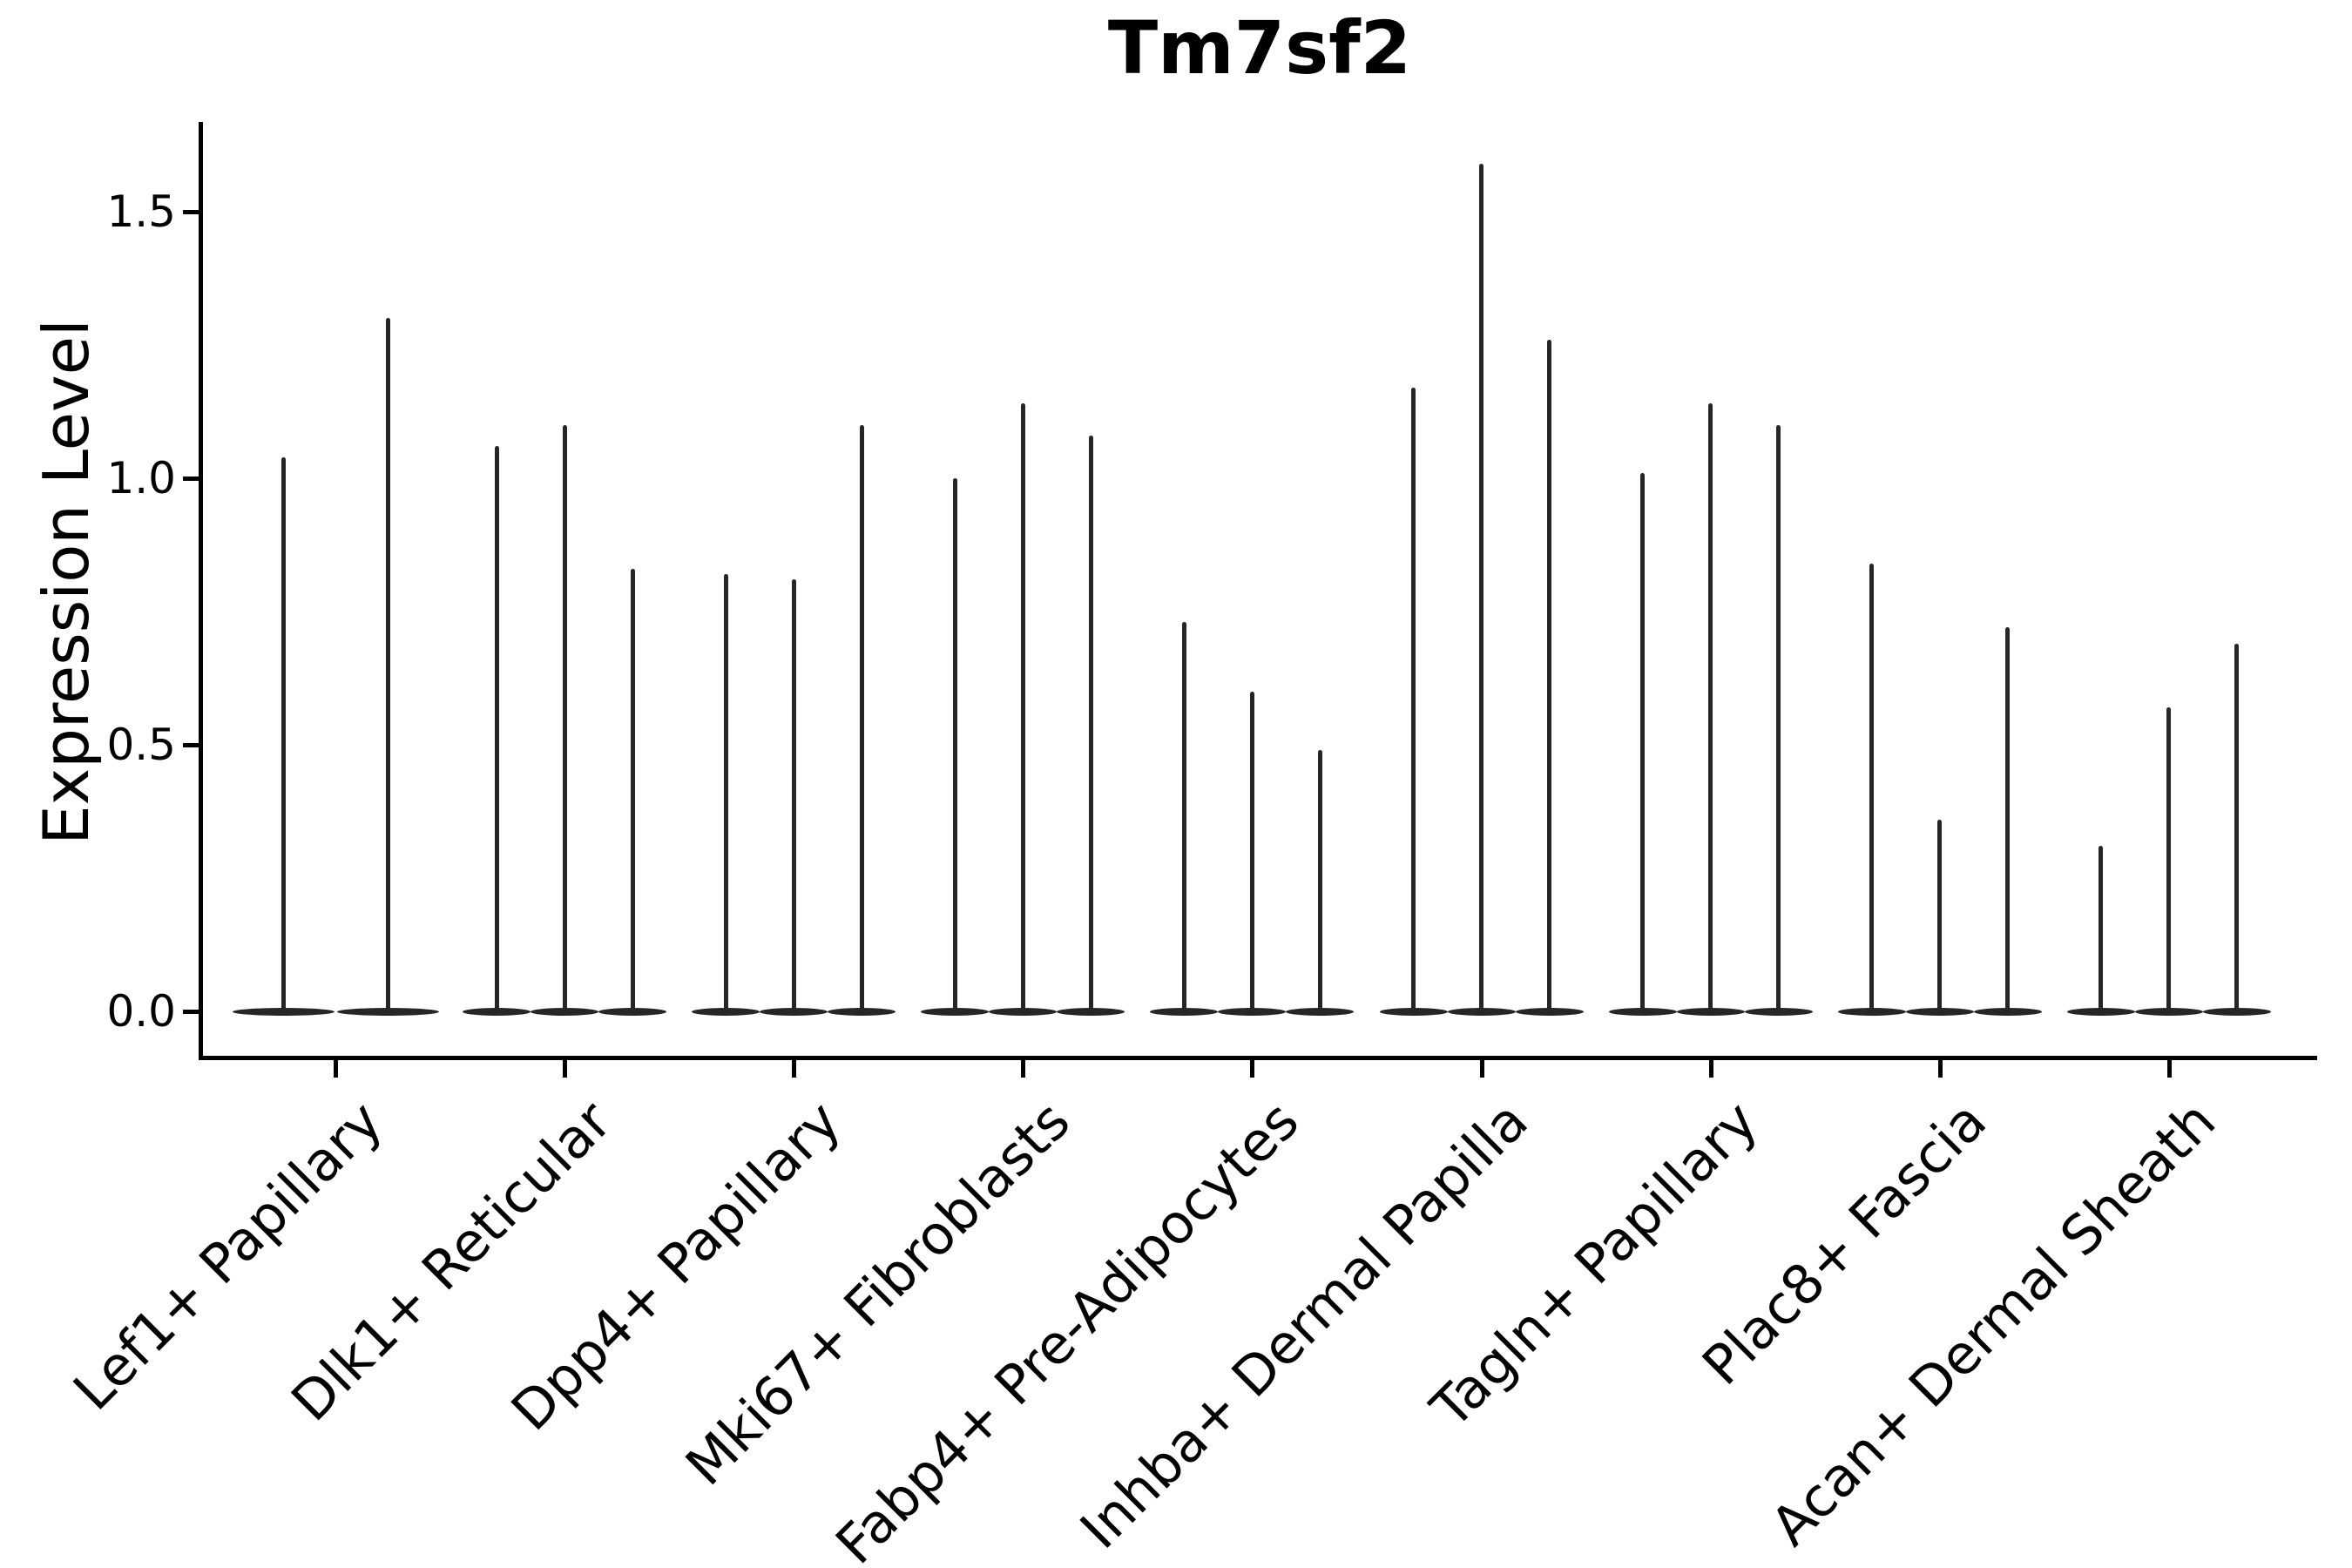 The width and height of the screenshot is (2352, 1568). Describe the element at coordinates (201, 591) in the screenshot. I see `y-axis-spine` at that location.